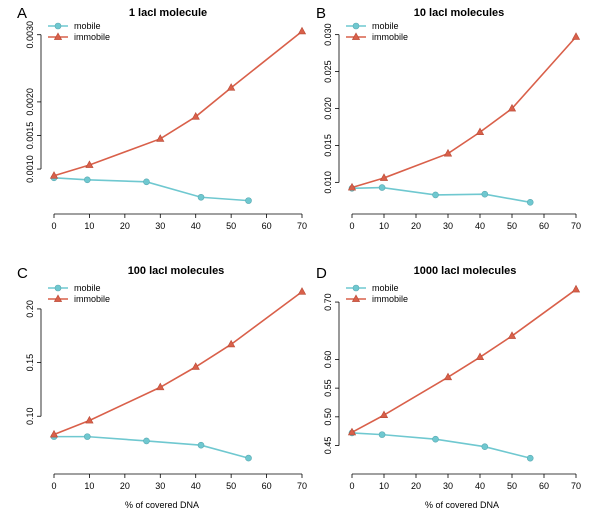  I want to click on panel-title: 10 lacI molecules, so click(459, 13).